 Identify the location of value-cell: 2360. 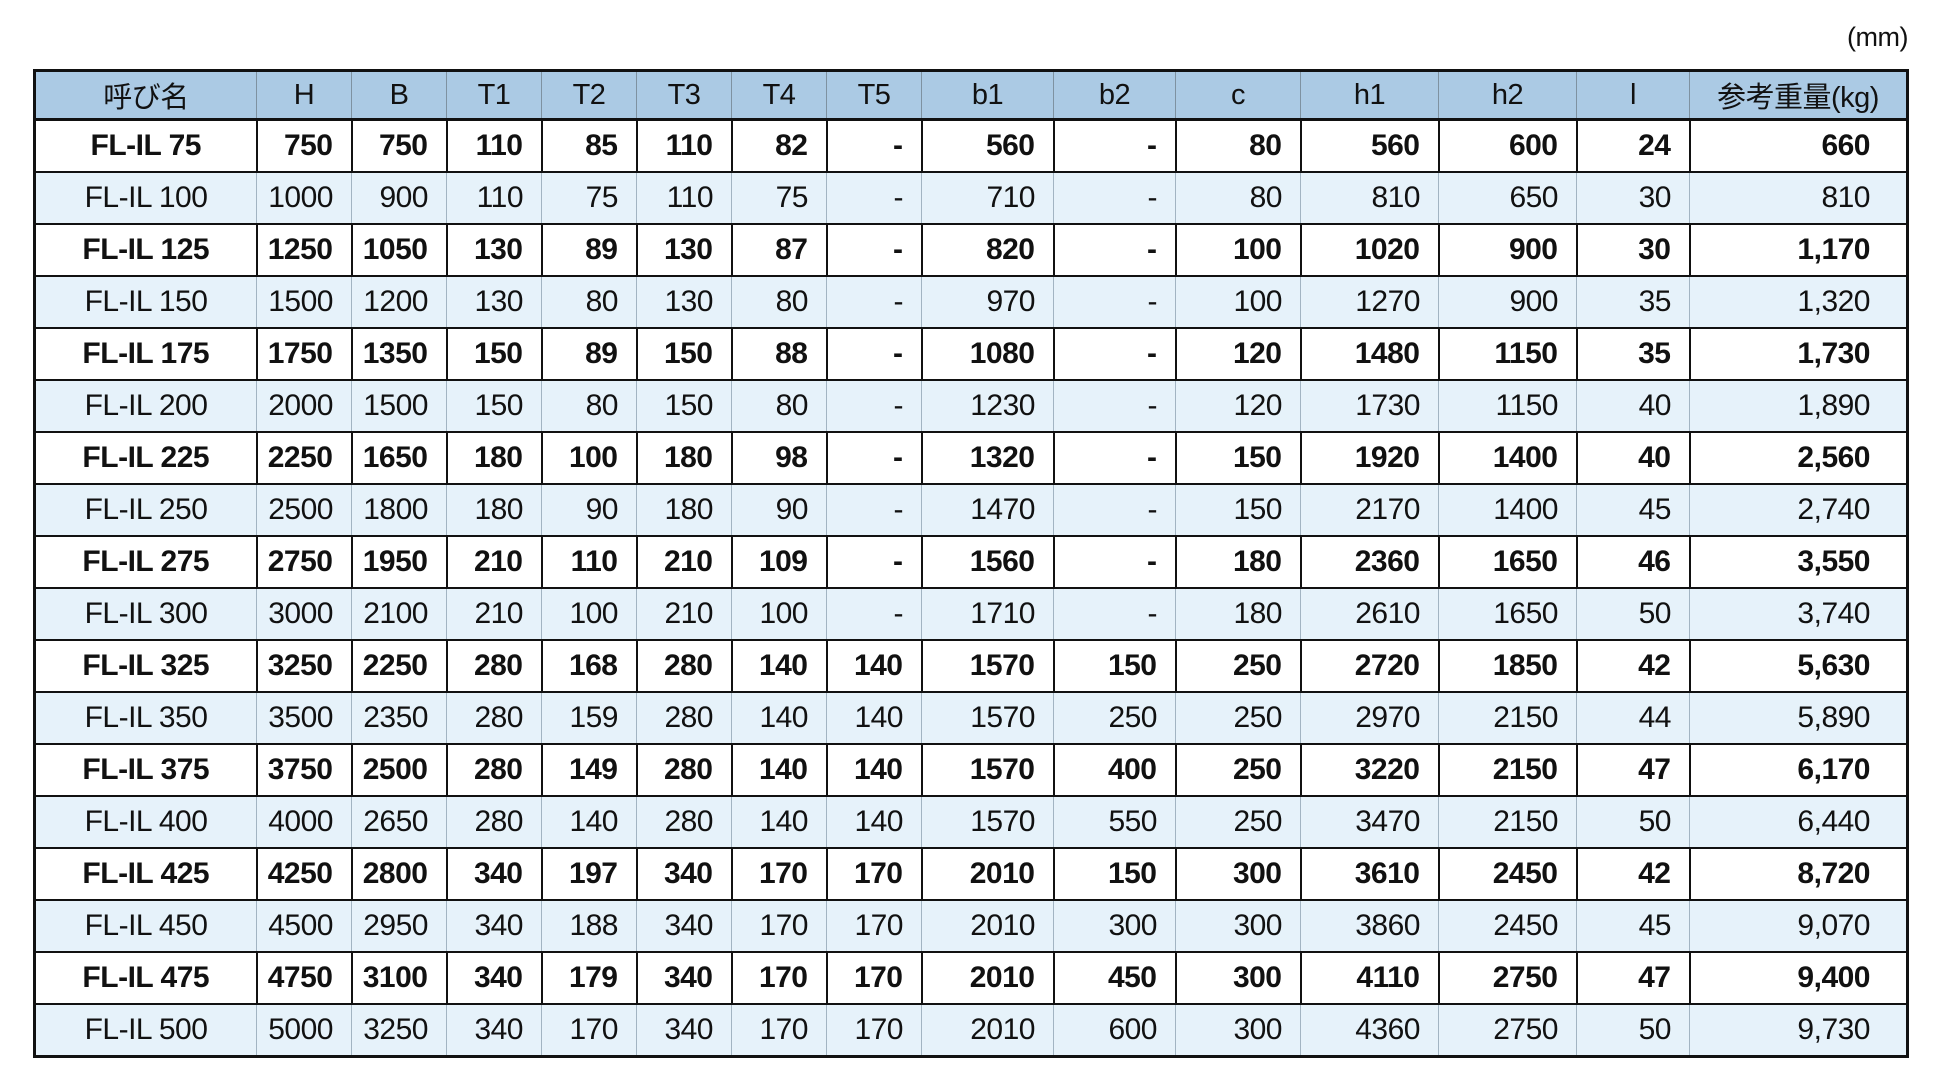
(1369, 562).